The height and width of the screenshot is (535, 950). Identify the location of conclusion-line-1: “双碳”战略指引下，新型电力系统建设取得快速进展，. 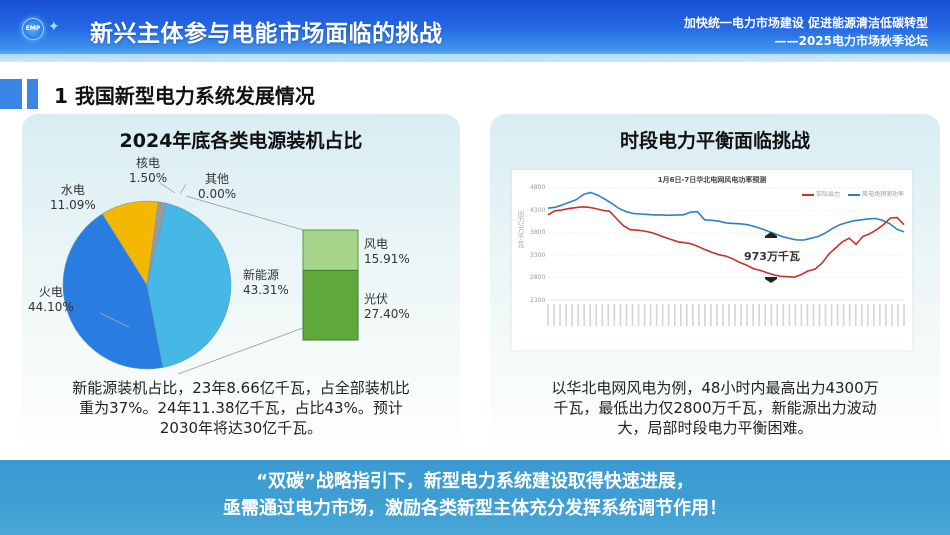
(475, 481).